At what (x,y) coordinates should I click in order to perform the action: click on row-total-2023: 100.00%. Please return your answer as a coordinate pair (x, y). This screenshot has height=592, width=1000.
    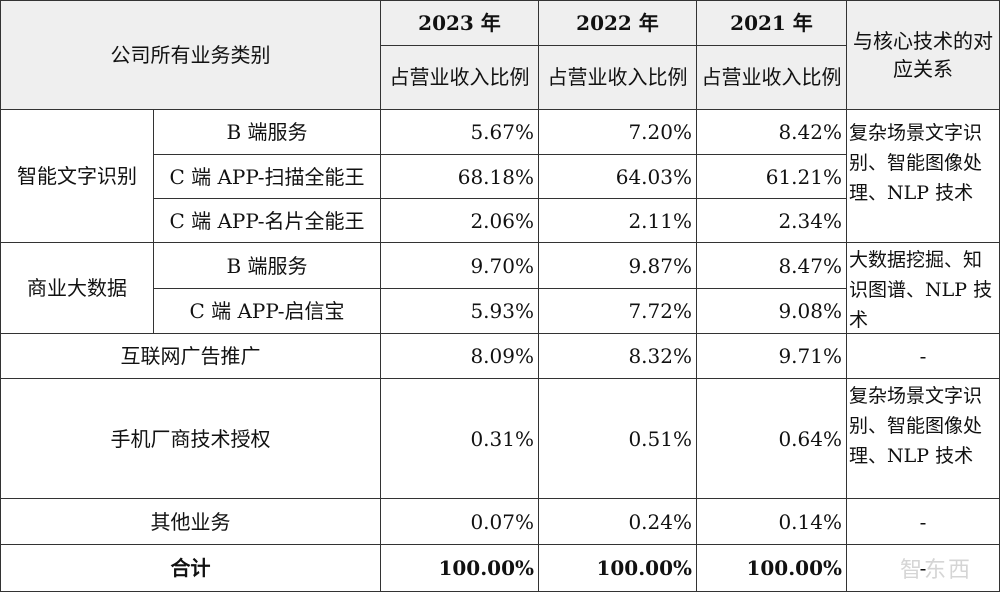
    Looking at the image, I should click on (459, 568).